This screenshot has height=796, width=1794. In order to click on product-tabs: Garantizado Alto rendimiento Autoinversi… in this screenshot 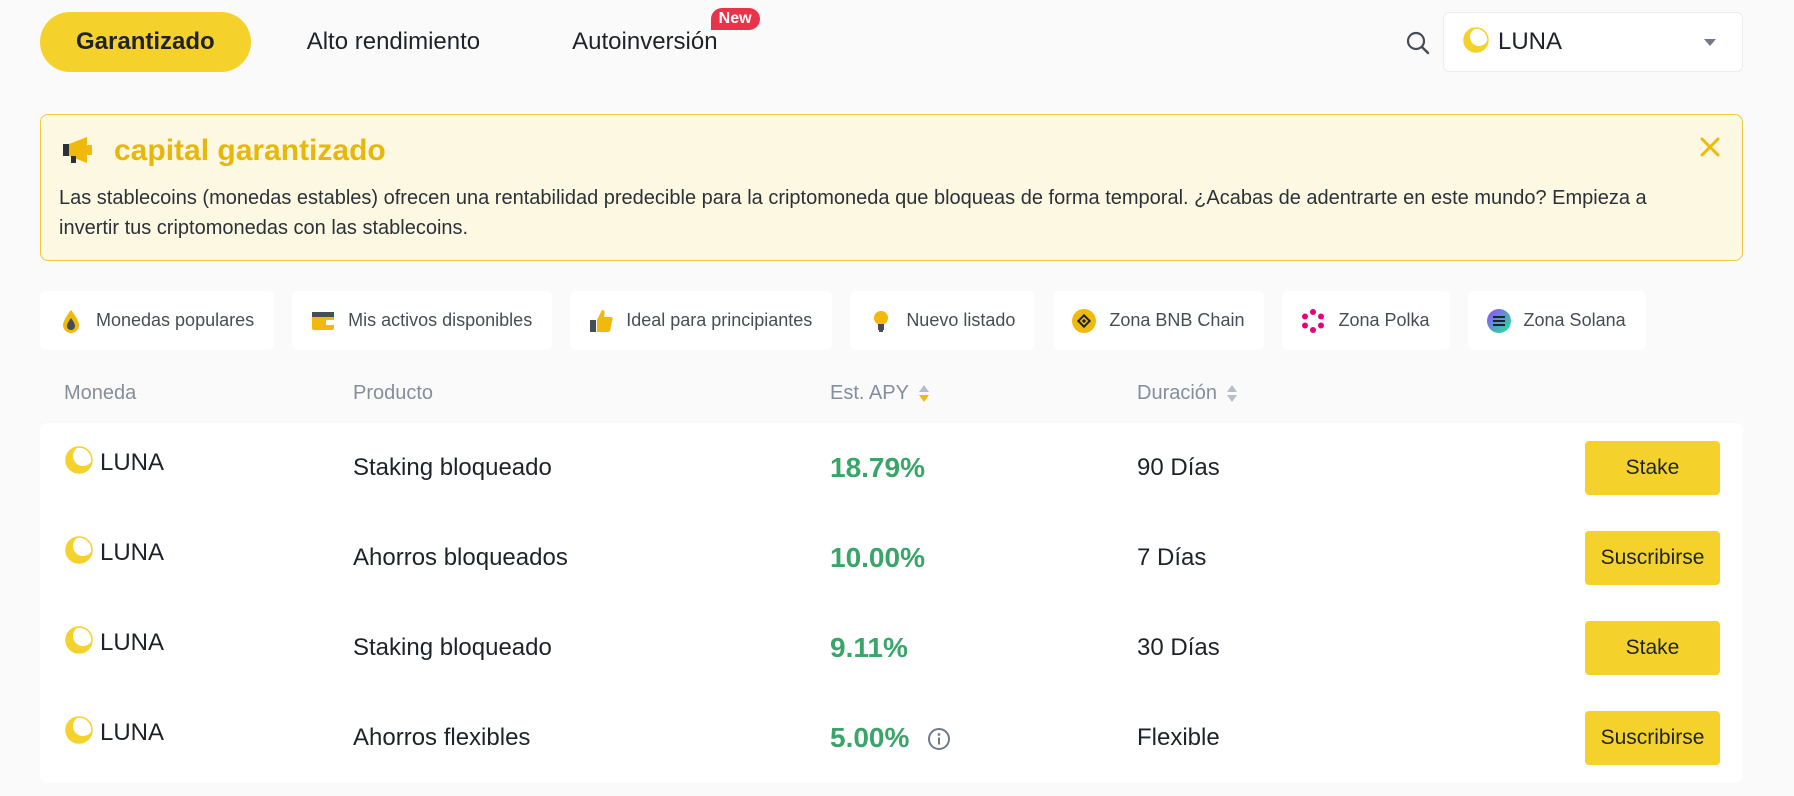, I will do `click(400, 40)`.